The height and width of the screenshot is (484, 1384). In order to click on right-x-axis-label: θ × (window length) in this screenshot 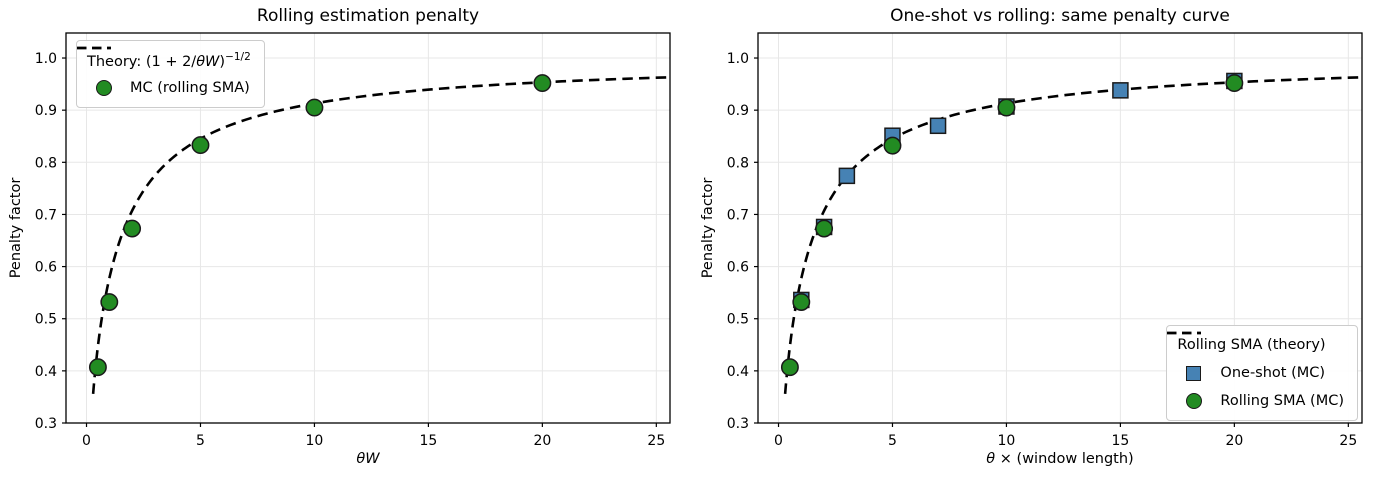, I will do `click(1060, 459)`.